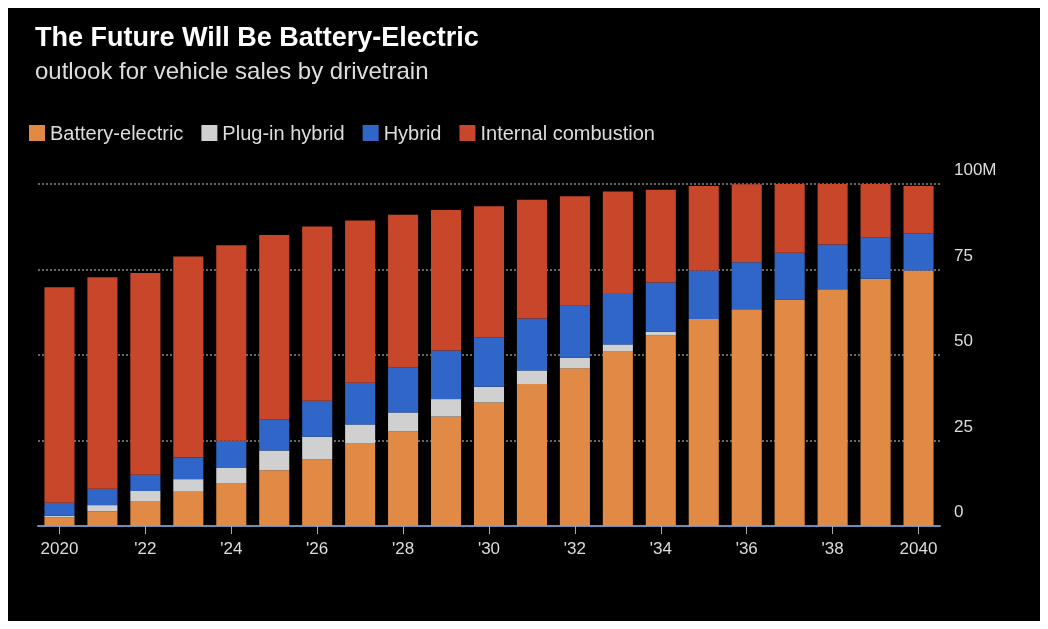  What do you see at coordinates (117, 133) in the screenshot?
I see `legend-label: Battery-electric` at bounding box center [117, 133].